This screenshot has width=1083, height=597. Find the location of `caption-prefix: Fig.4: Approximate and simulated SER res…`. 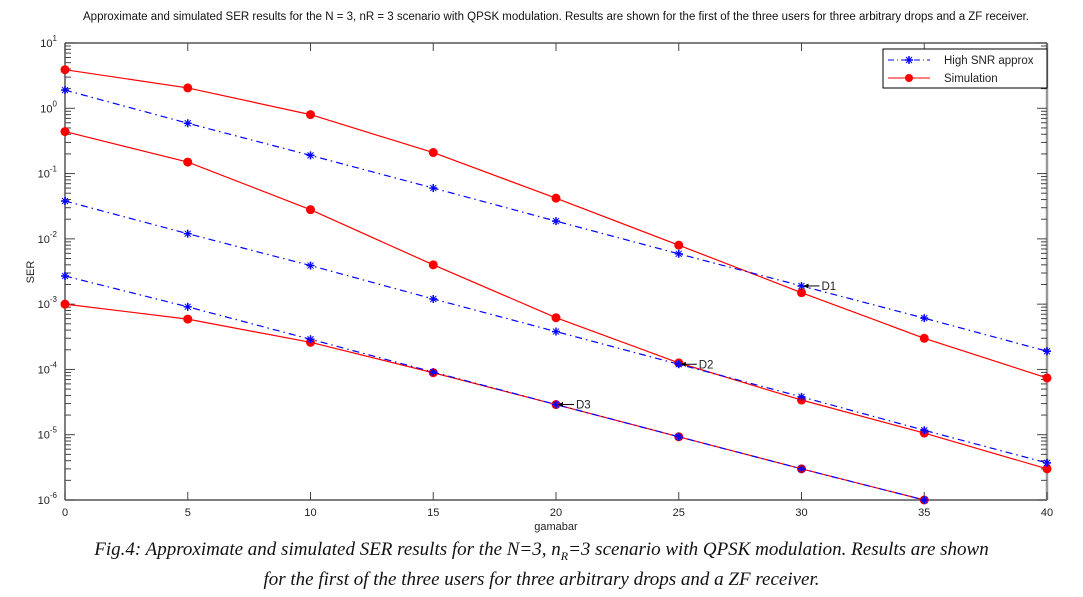

caption-prefix: Fig.4: Approximate and simulated SER res… is located at coordinates (327, 549).